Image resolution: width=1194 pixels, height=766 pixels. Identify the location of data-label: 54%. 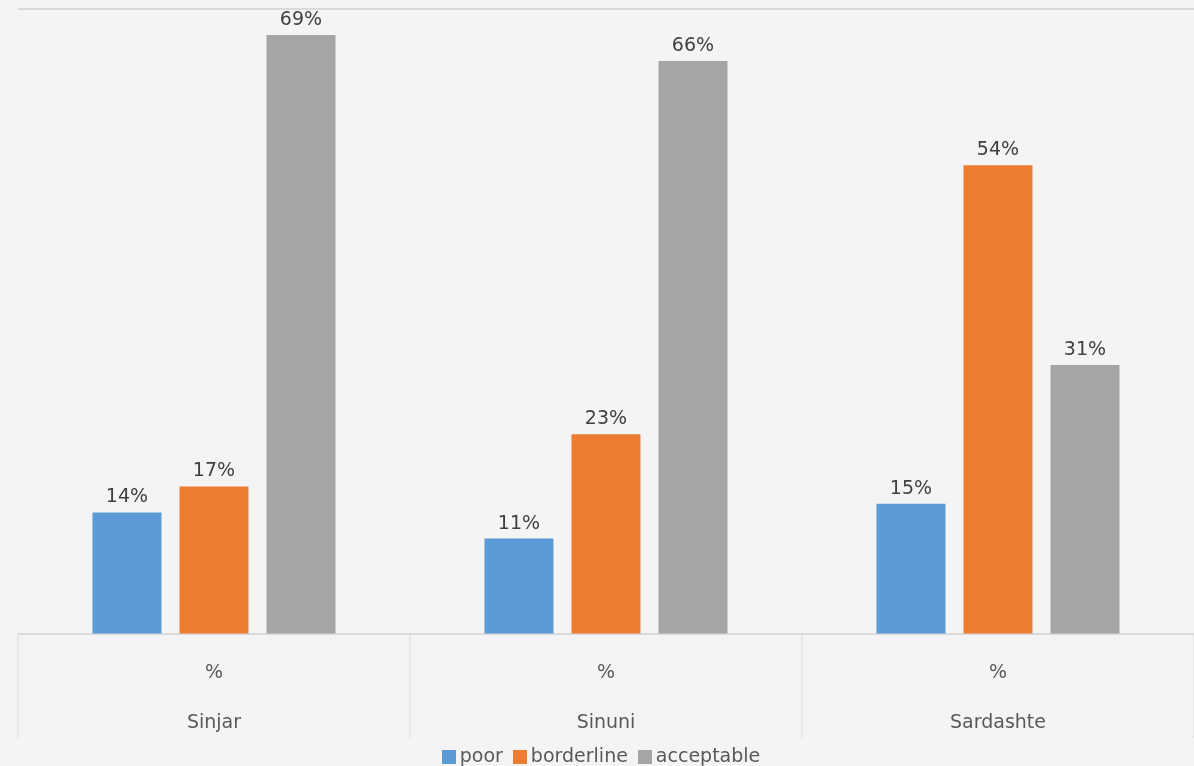
(998, 148).